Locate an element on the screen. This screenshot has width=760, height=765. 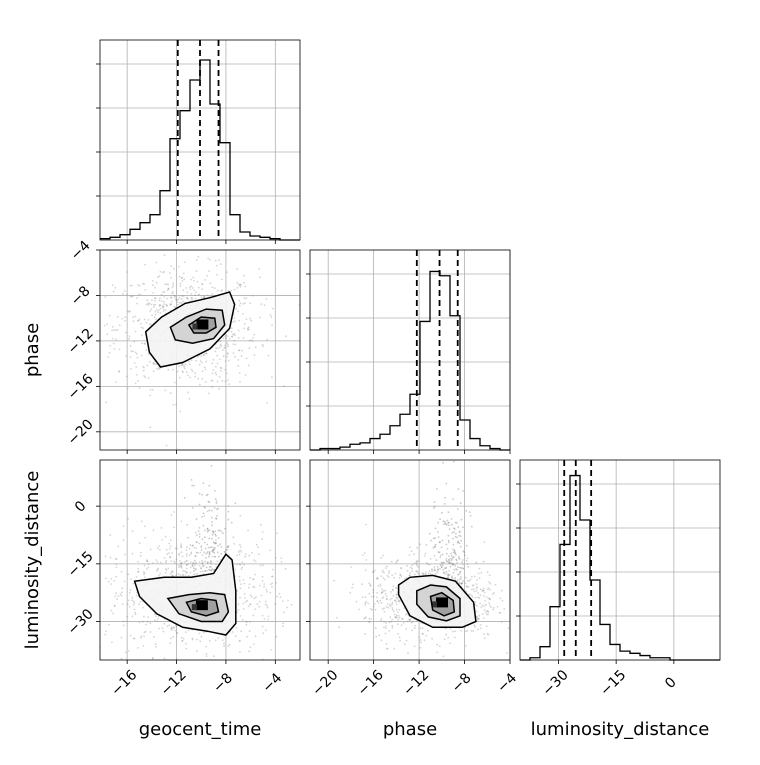
x-tick-label: −16 is located at coordinates (371, 683).